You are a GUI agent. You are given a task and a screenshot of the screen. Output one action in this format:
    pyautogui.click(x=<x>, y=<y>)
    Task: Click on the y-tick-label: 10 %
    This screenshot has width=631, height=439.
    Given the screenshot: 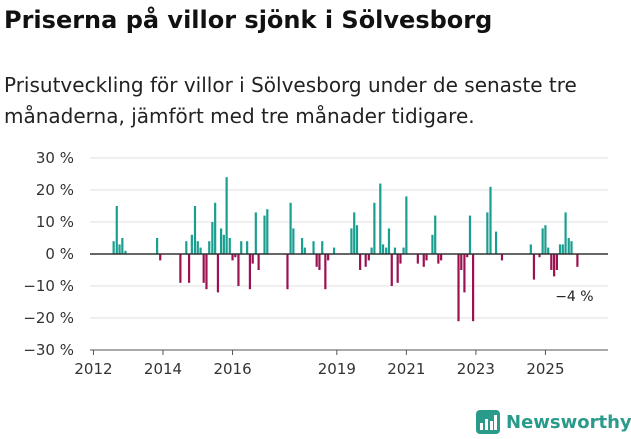 What is the action you would take?
    pyautogui.click(x=55, y=222)
    